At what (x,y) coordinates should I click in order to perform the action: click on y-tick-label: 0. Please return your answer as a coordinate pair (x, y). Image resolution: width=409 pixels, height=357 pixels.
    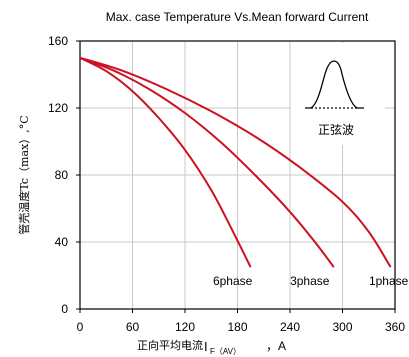
    Looking at the image, I should click on (64, 309).